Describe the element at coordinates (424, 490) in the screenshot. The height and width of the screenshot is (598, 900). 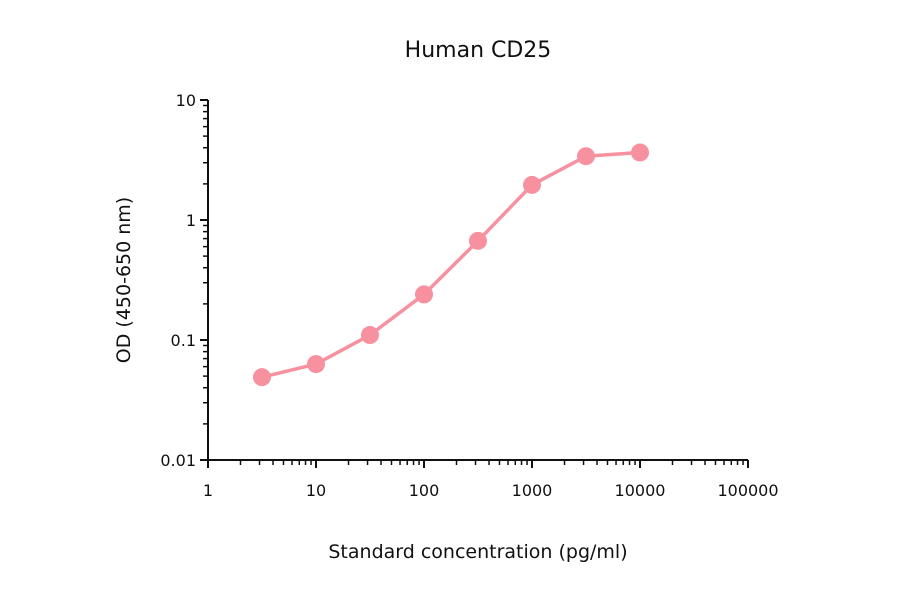
I see `x-tick-label: 100` at that location.